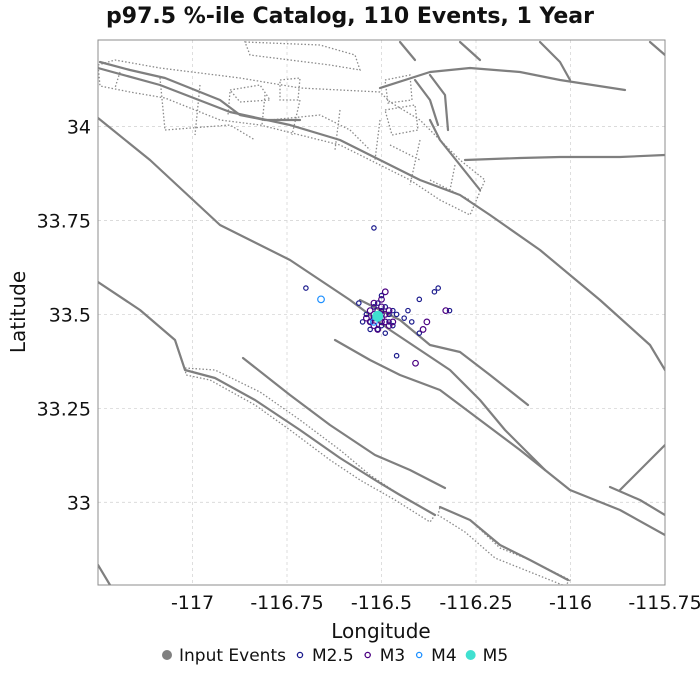 The width and height of the screenshot is (700, 676). Describe the element at coordinates (381, 603) in the screenshot. I see `x-tick-label: -116.5` at that location.